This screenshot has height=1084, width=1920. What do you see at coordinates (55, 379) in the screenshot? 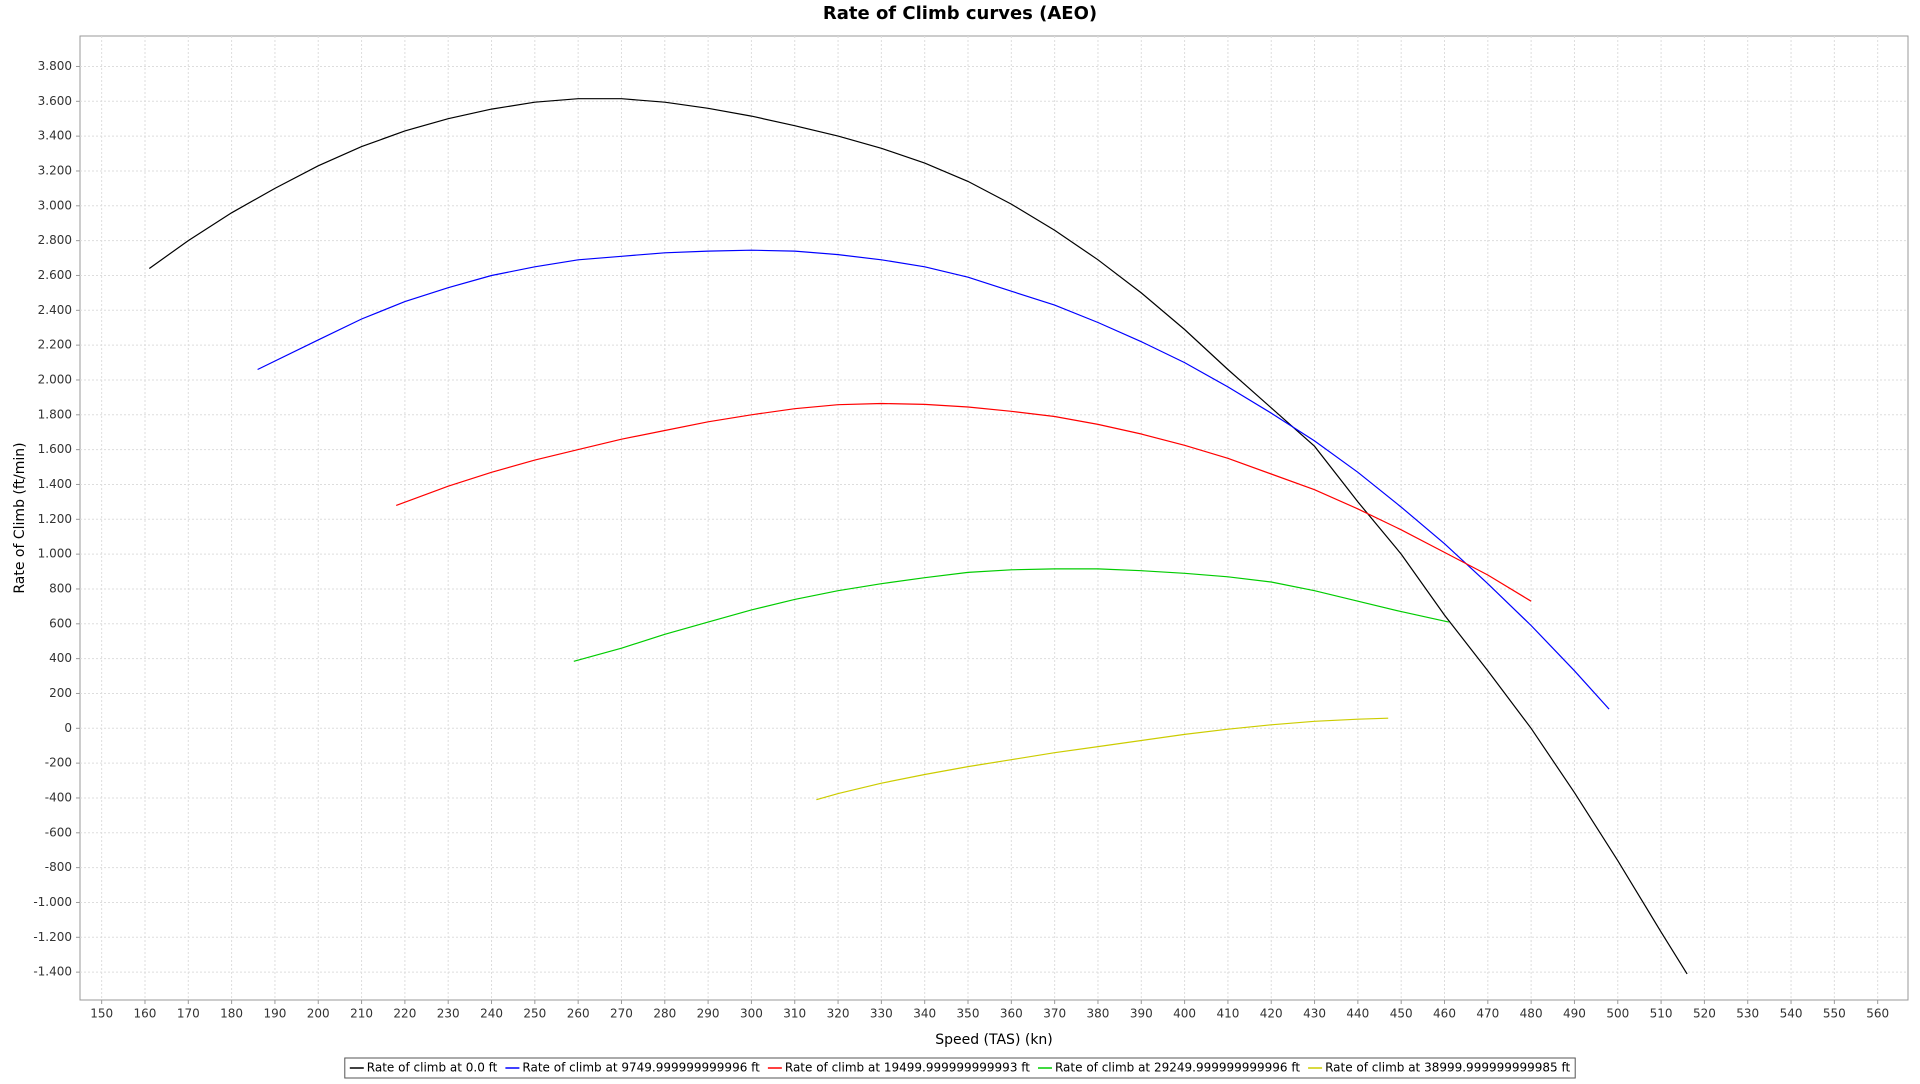
I see `y-tick-label: 2.000` at bounding box center [55, 379].